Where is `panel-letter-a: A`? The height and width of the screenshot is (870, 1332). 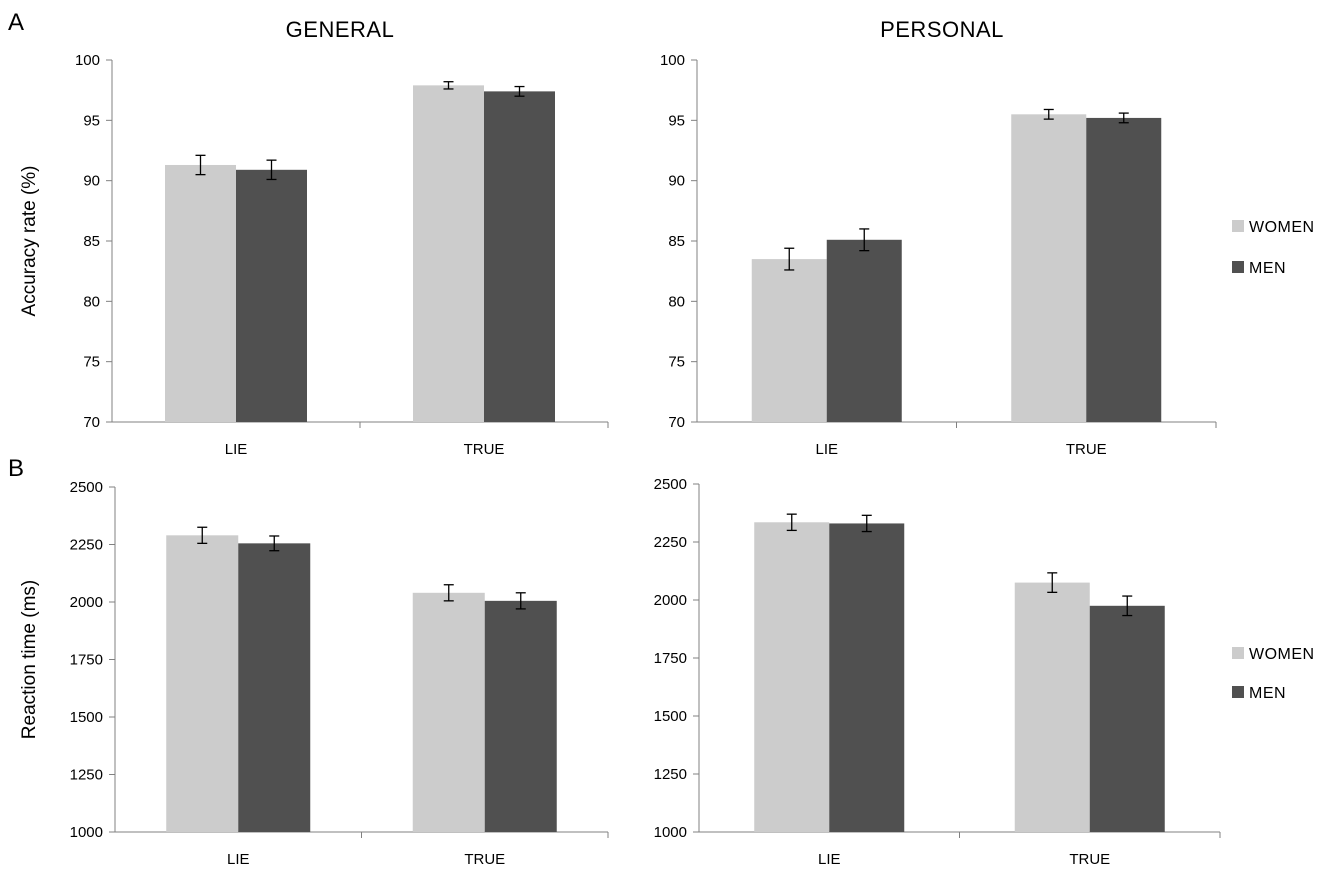 panel-letter-a: A is located at coordinates (16, 22).